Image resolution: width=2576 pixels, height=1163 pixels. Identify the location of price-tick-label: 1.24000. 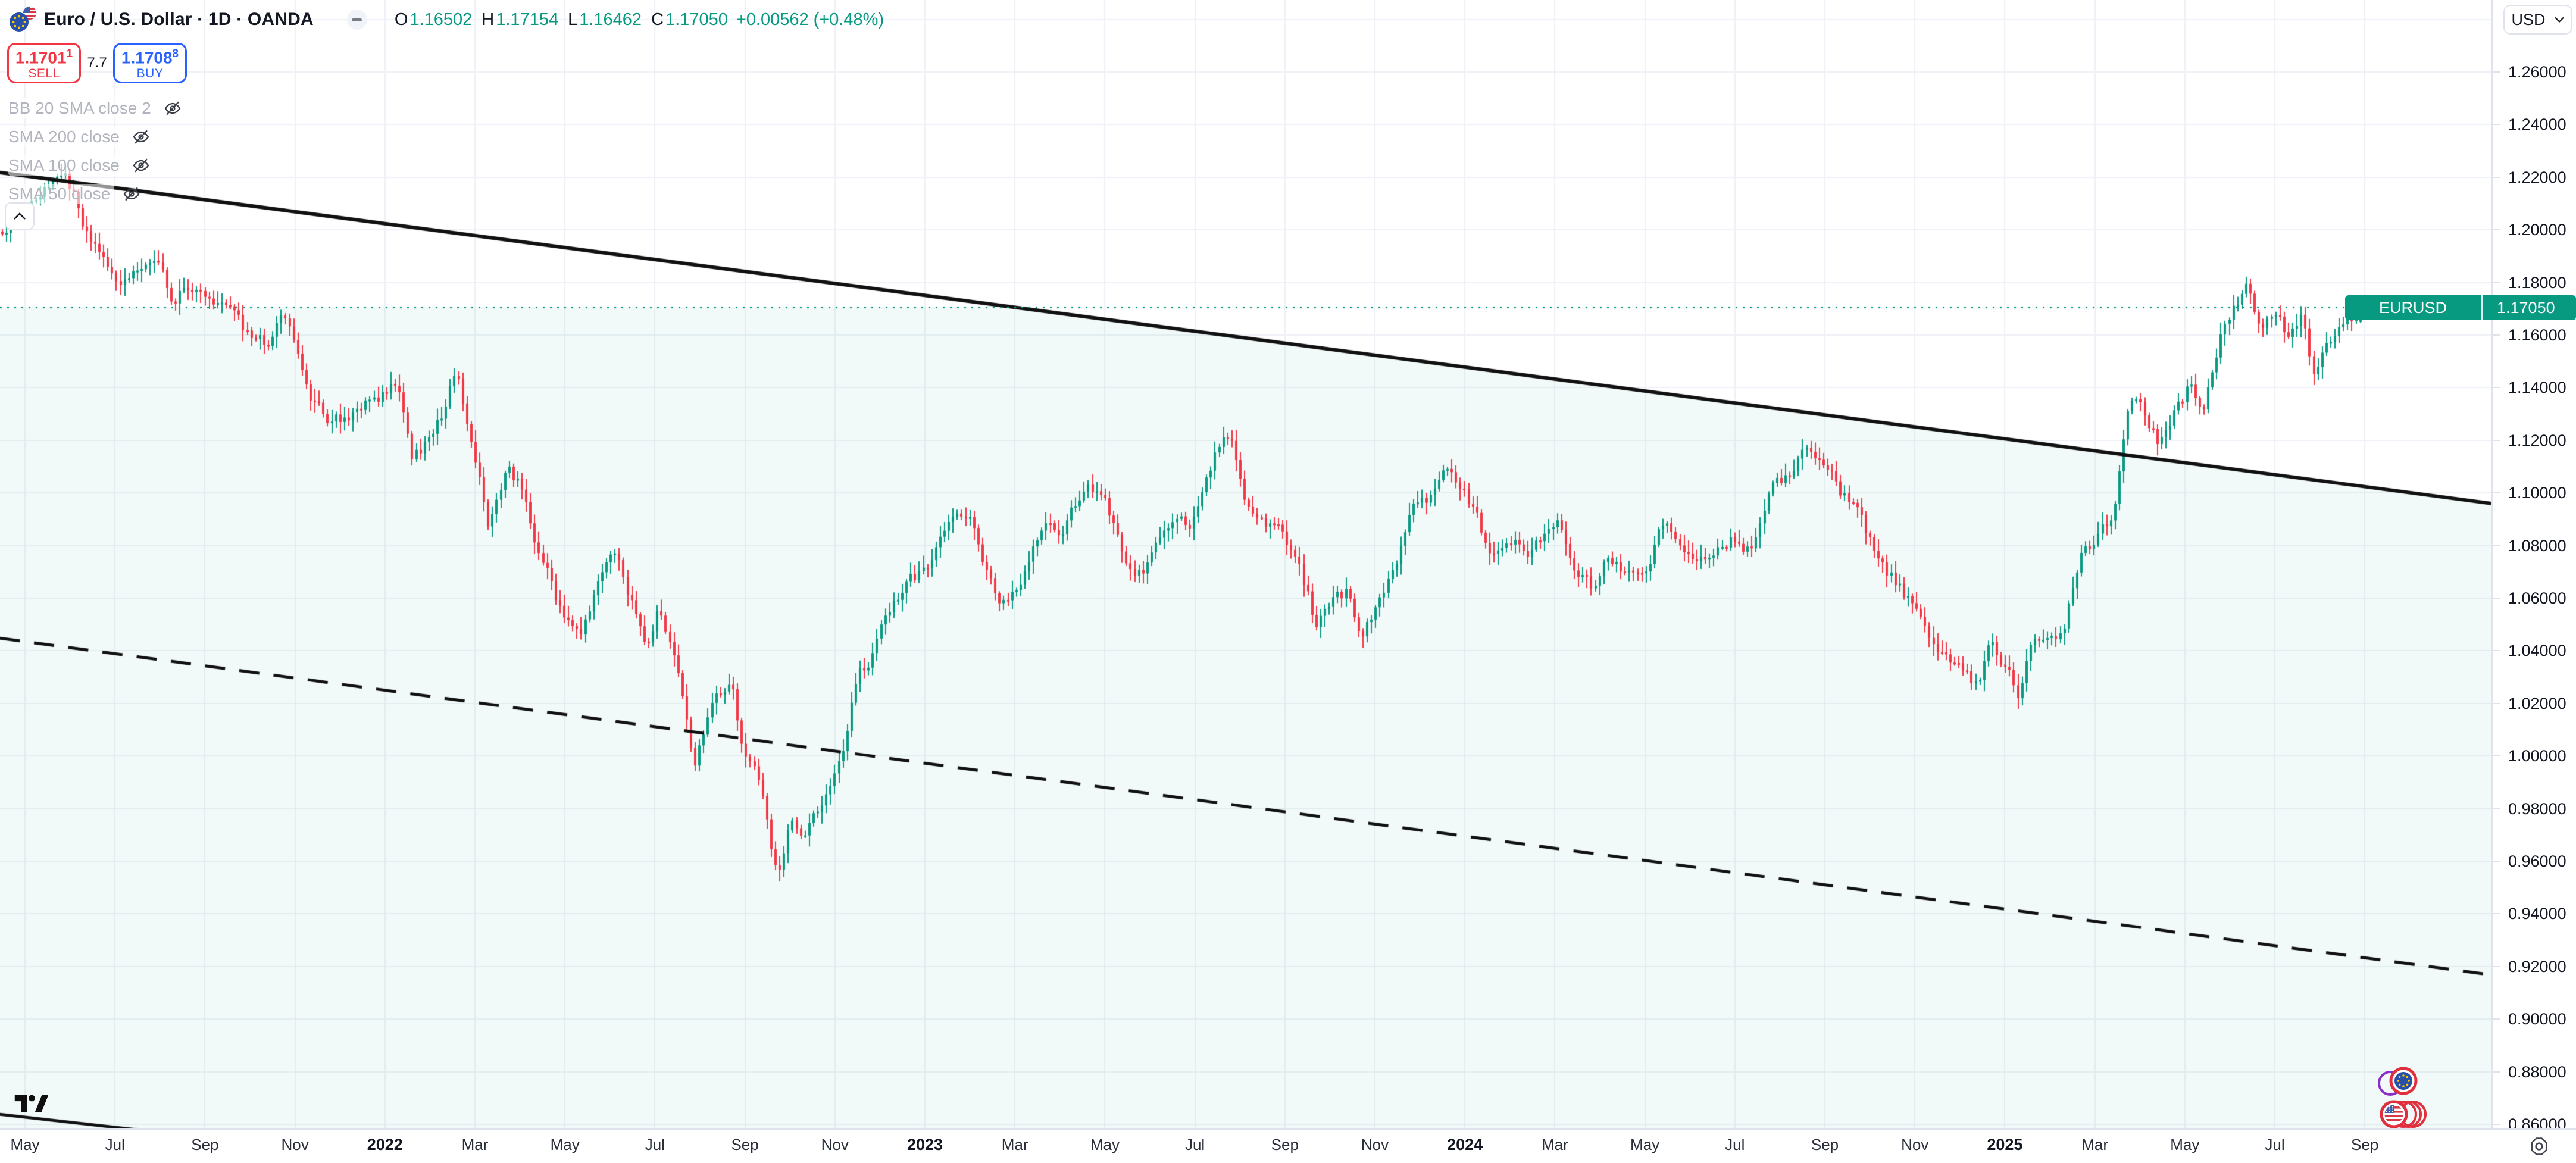
(2529, 124).